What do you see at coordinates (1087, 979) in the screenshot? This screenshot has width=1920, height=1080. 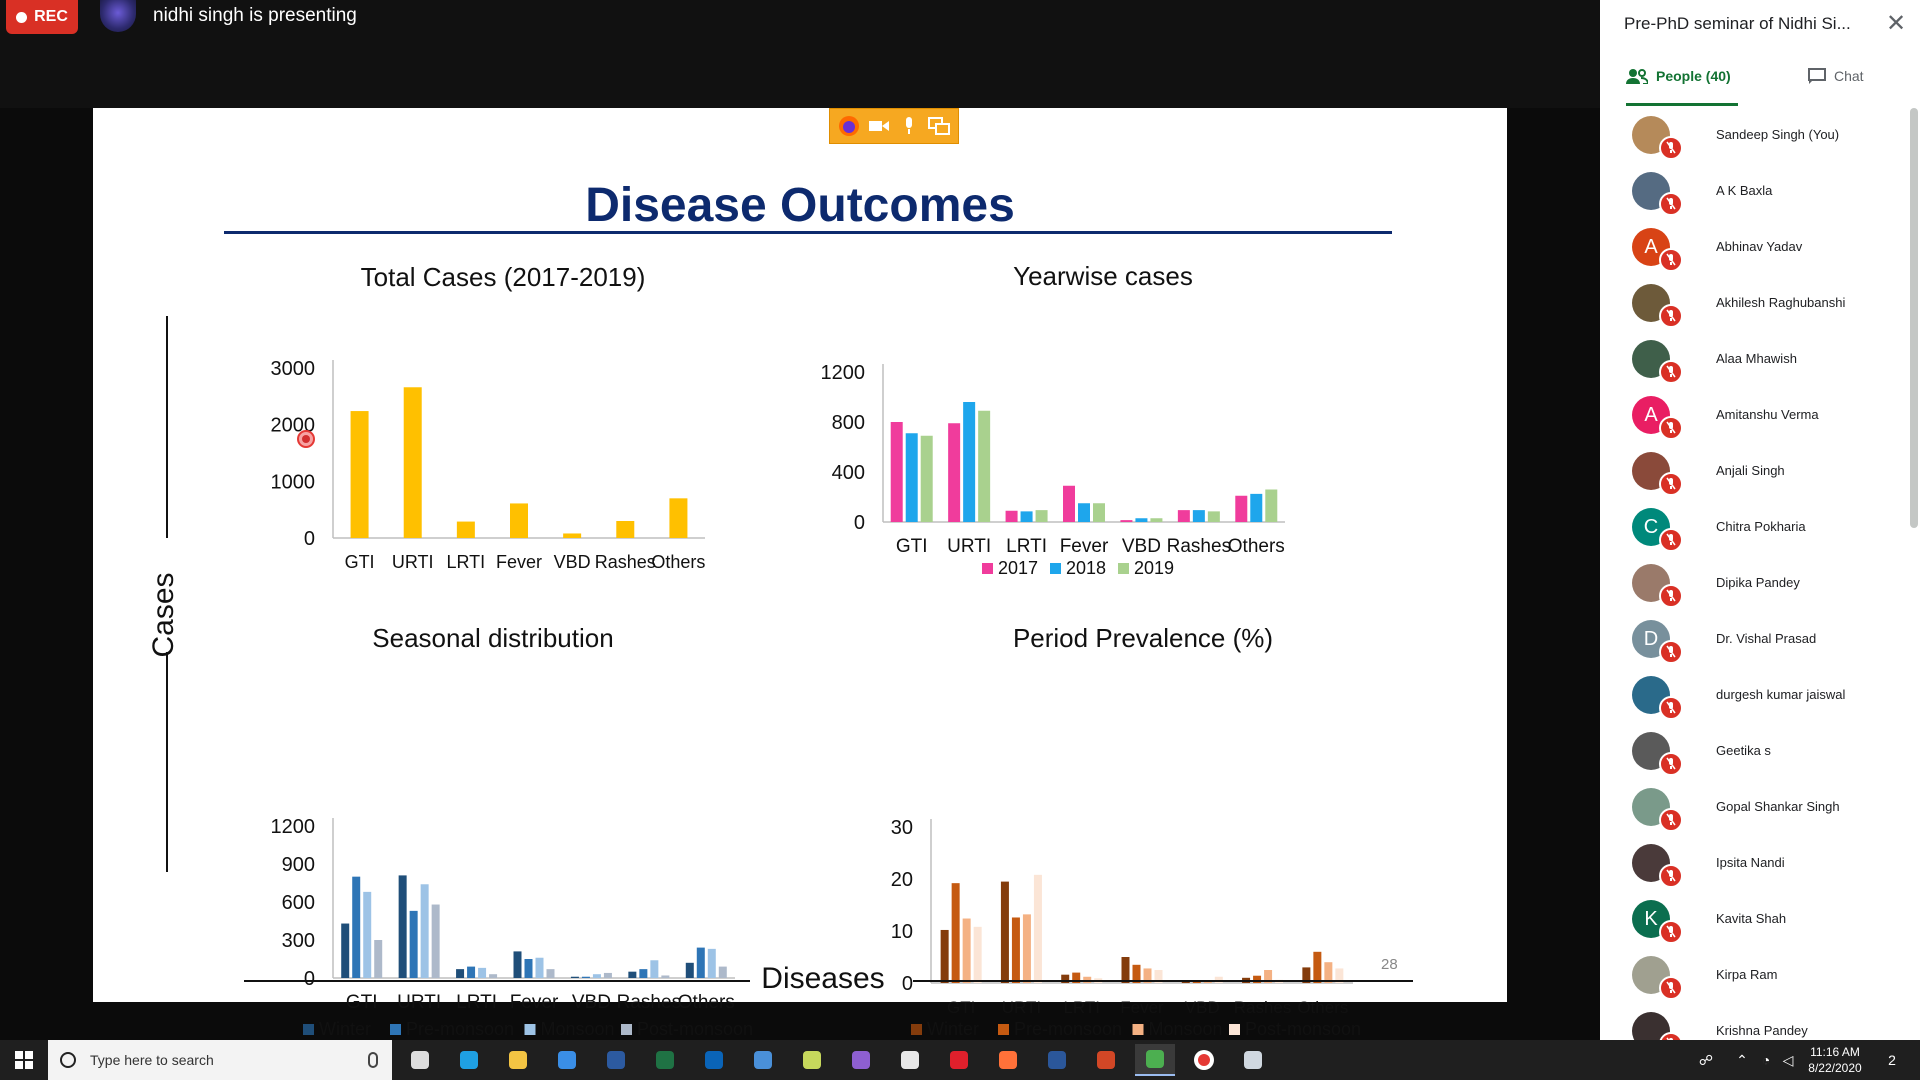 I see `bar-lrti-monsoon` at bounding box center [1087, 979].